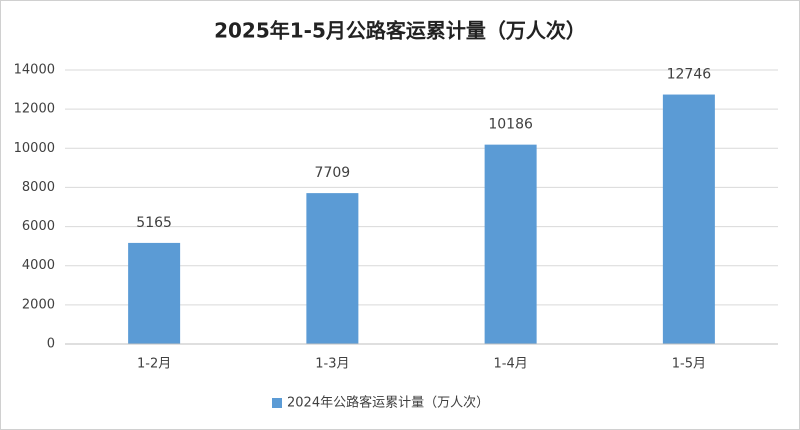 This screenshot has width=800, height=430. I want to click on y-tick-label: 12000, so click(34, 109).